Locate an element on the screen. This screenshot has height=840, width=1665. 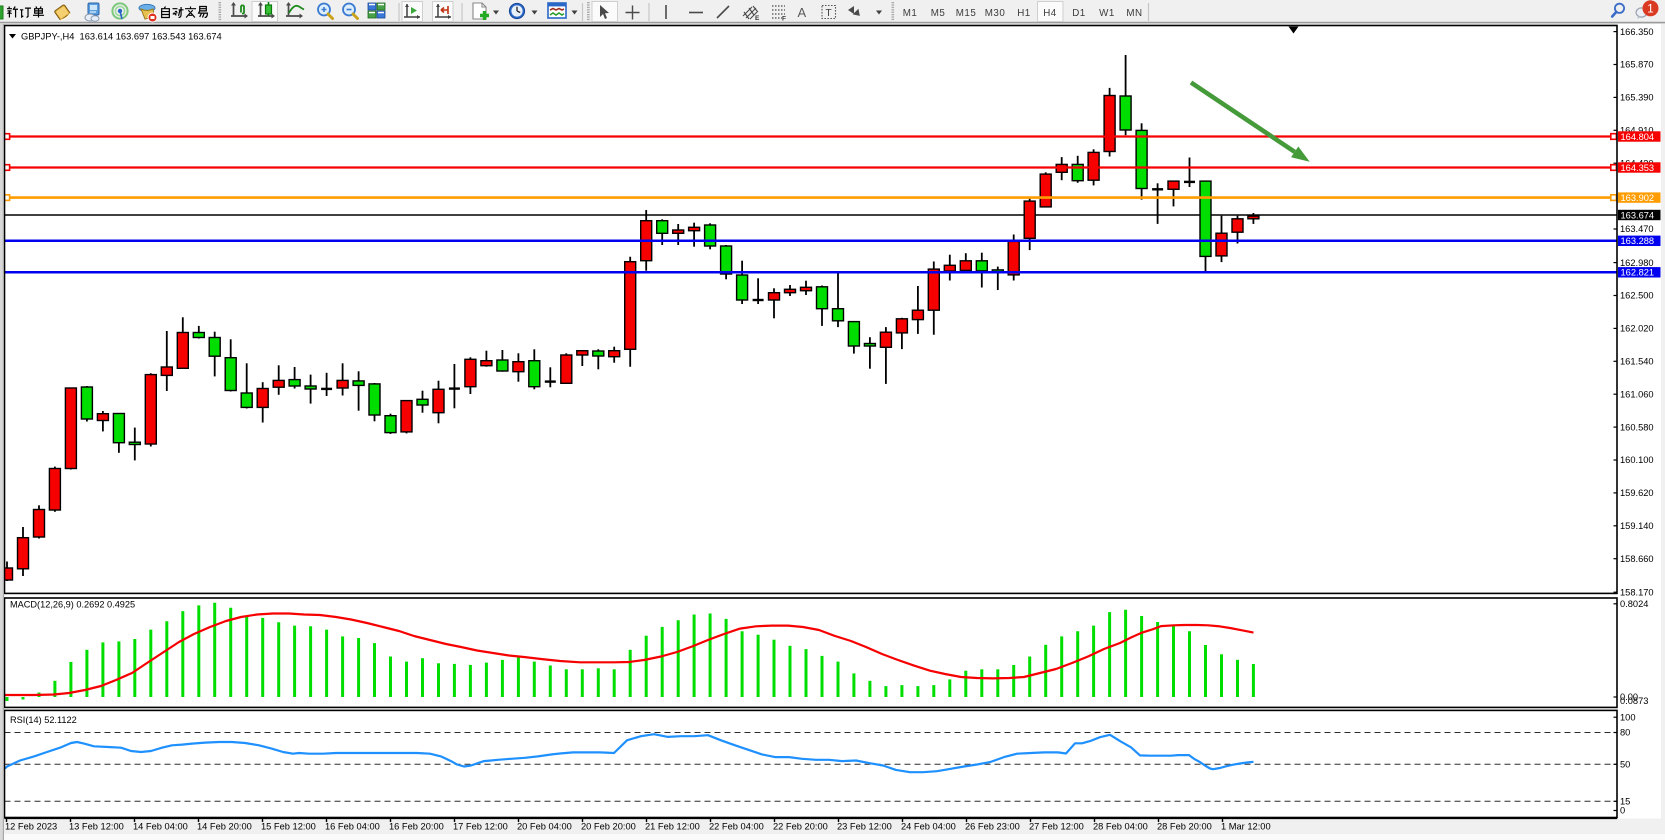
svg-text: 162.821 is located at coordinates (1638, 273).